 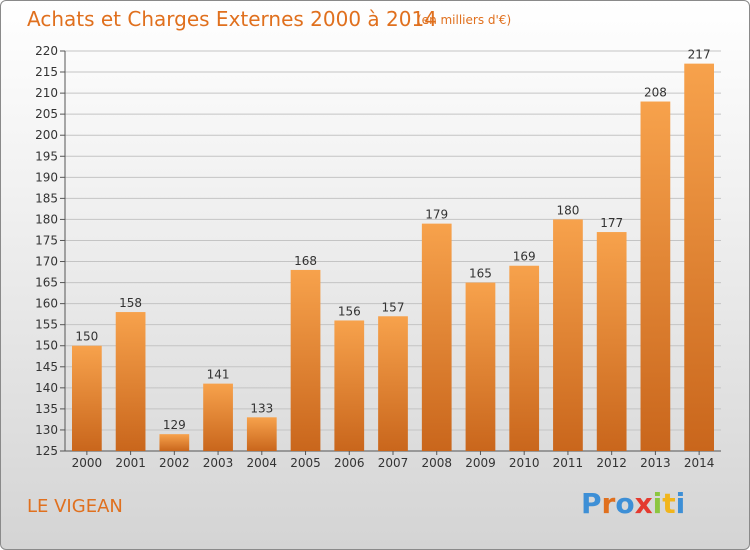 What do you see at coordinates (305, 463) in the screenshot?
I see `x-tick-label: 2005` at bounding box center [305, 463].